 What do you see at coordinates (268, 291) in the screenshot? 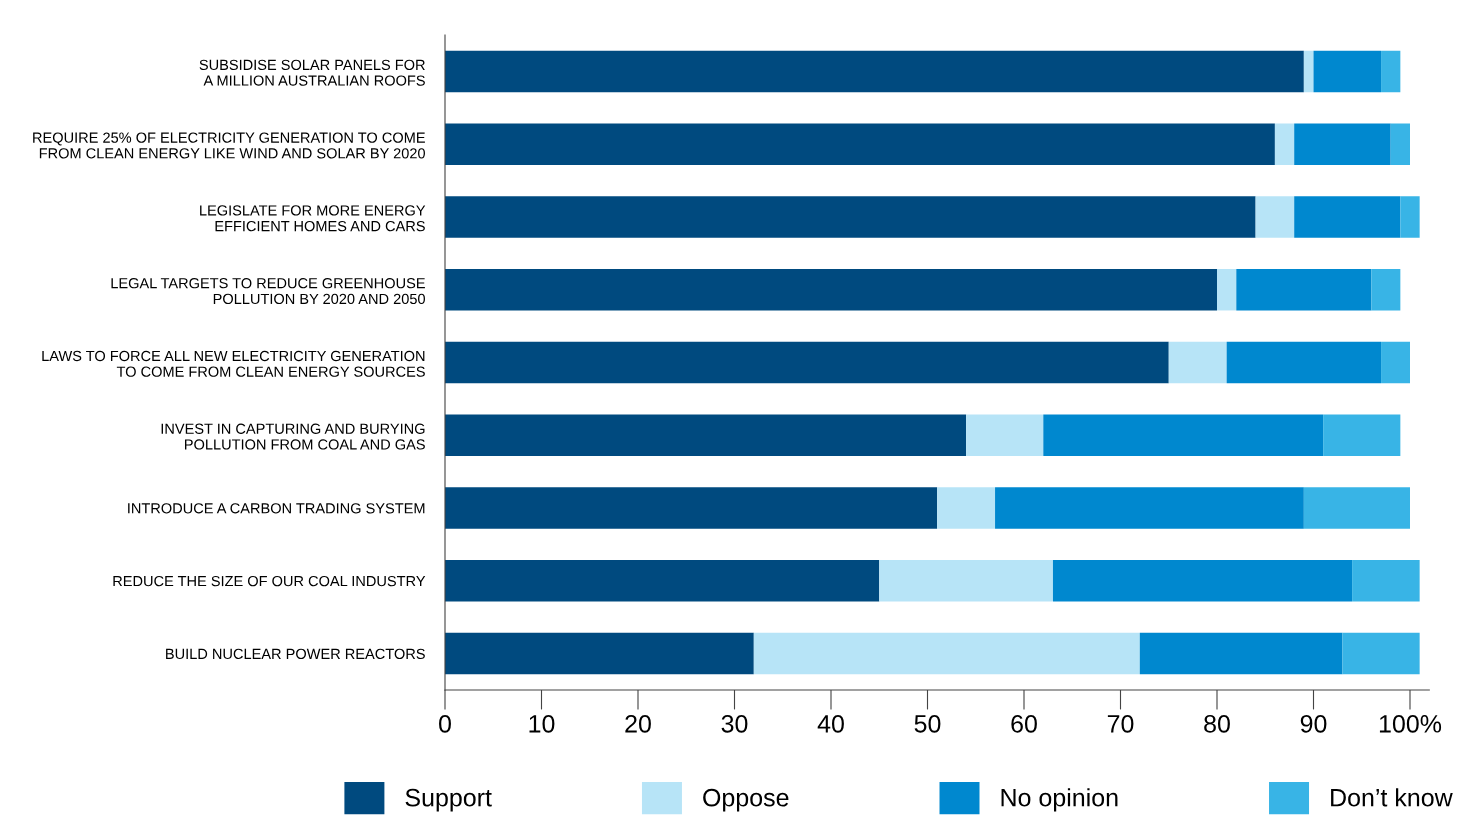
I see `y-tick-label: LEGAL TARGETS TO REDUCE GREENHOUSE POLLUTION BY 2020 AND 2050` at bounding box center [268, 291].